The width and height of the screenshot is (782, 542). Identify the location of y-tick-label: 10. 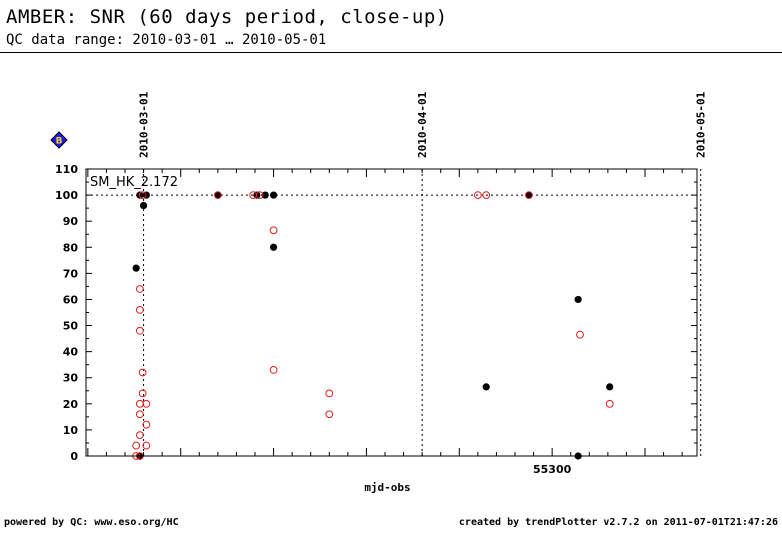
(71, 430).